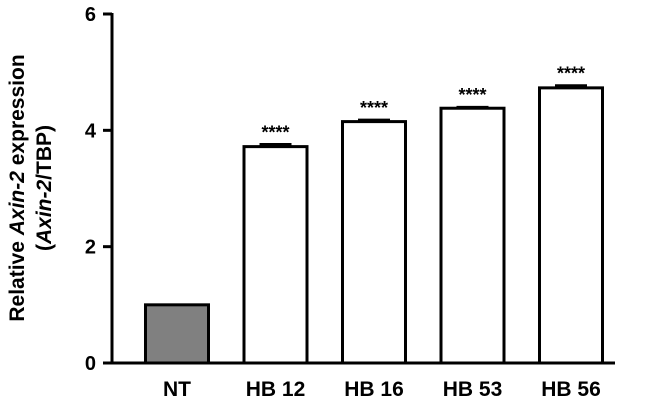 The image size is (645, 411). Describe the element at coordinates (374, 389) in the screenshot. I see `x-tick-label: HB 16` at that location.